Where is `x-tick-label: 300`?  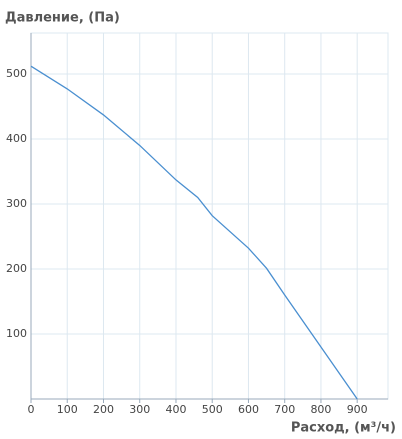
x-tick-label: 300 is located at coordinates (139, 409).